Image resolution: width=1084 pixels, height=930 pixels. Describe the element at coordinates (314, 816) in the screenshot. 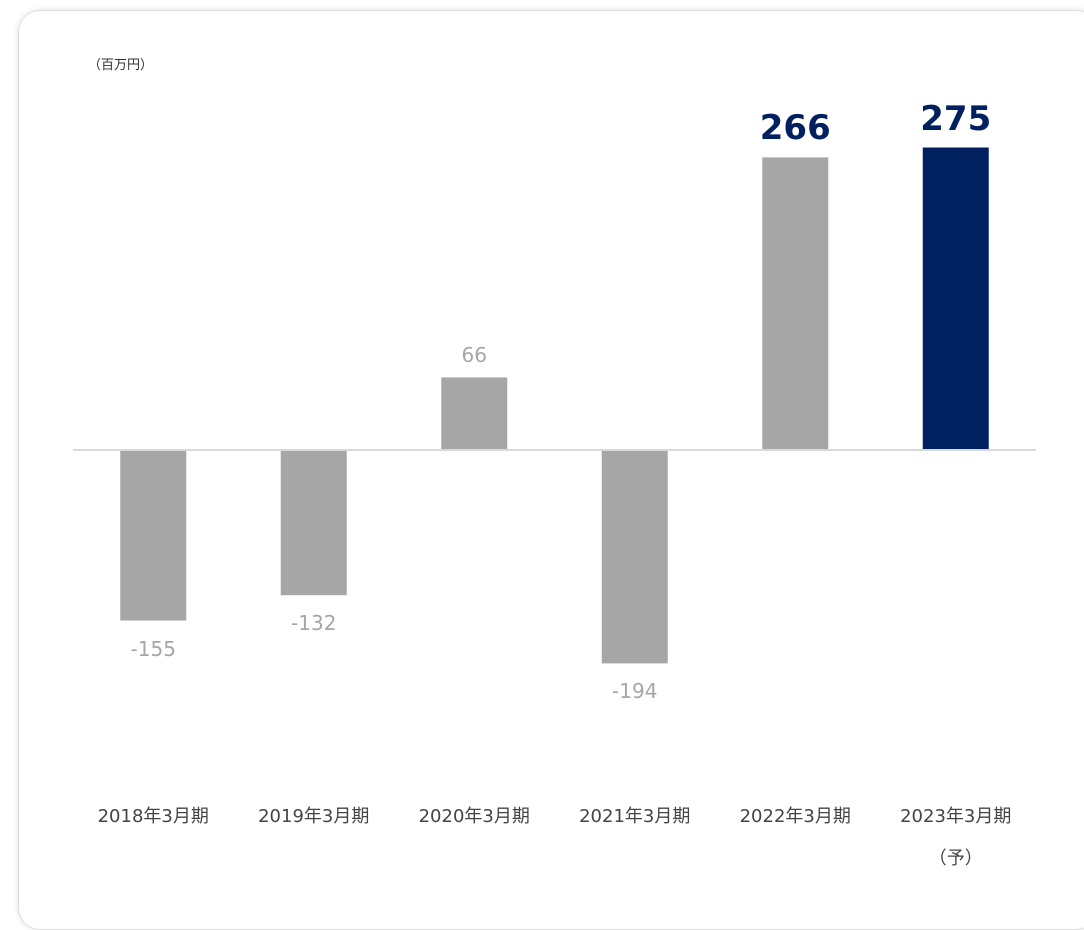

I see `x-tick-label: 2019年3月期` at that location.